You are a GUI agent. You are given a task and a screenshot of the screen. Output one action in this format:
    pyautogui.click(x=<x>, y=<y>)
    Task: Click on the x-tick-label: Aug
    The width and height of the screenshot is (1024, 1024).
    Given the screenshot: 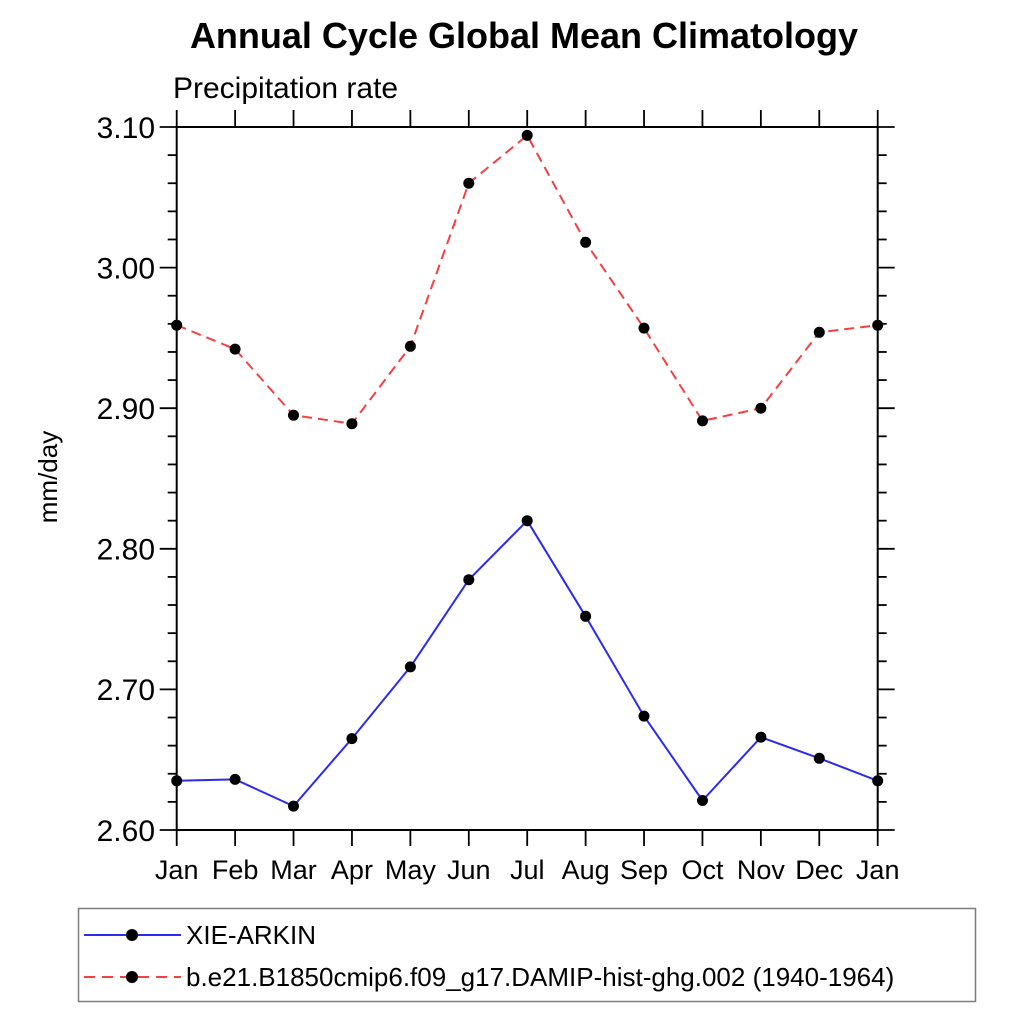 What is the action you would take?
    pyautogui.click(x=586, y=870)
    